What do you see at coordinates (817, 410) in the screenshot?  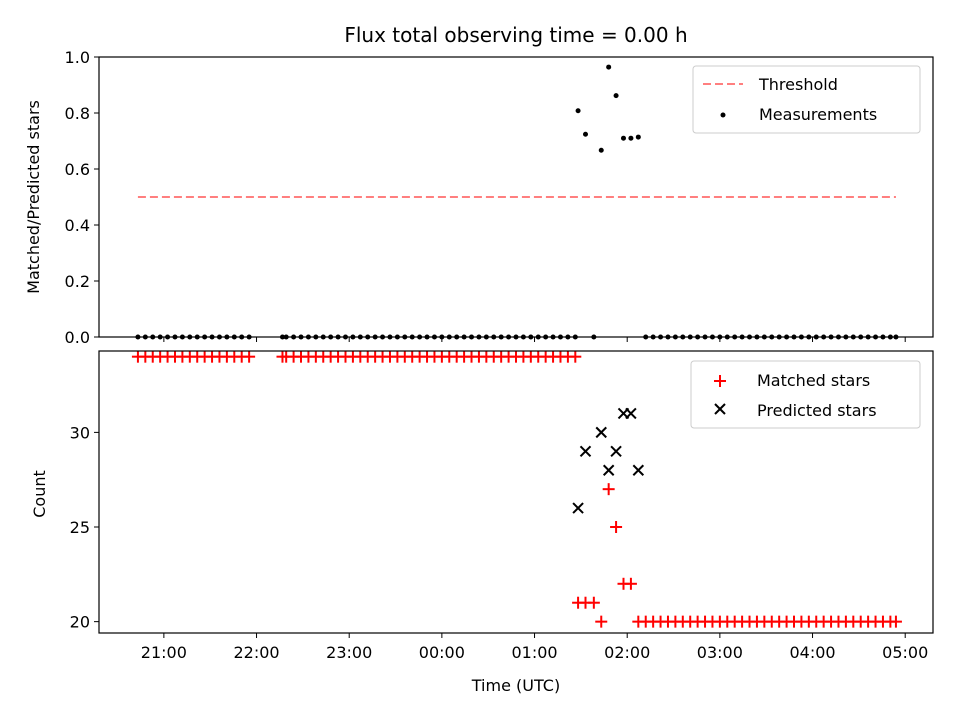 I see `legend-predicted-label: Predicted stars` at bounding box center [817, 410].